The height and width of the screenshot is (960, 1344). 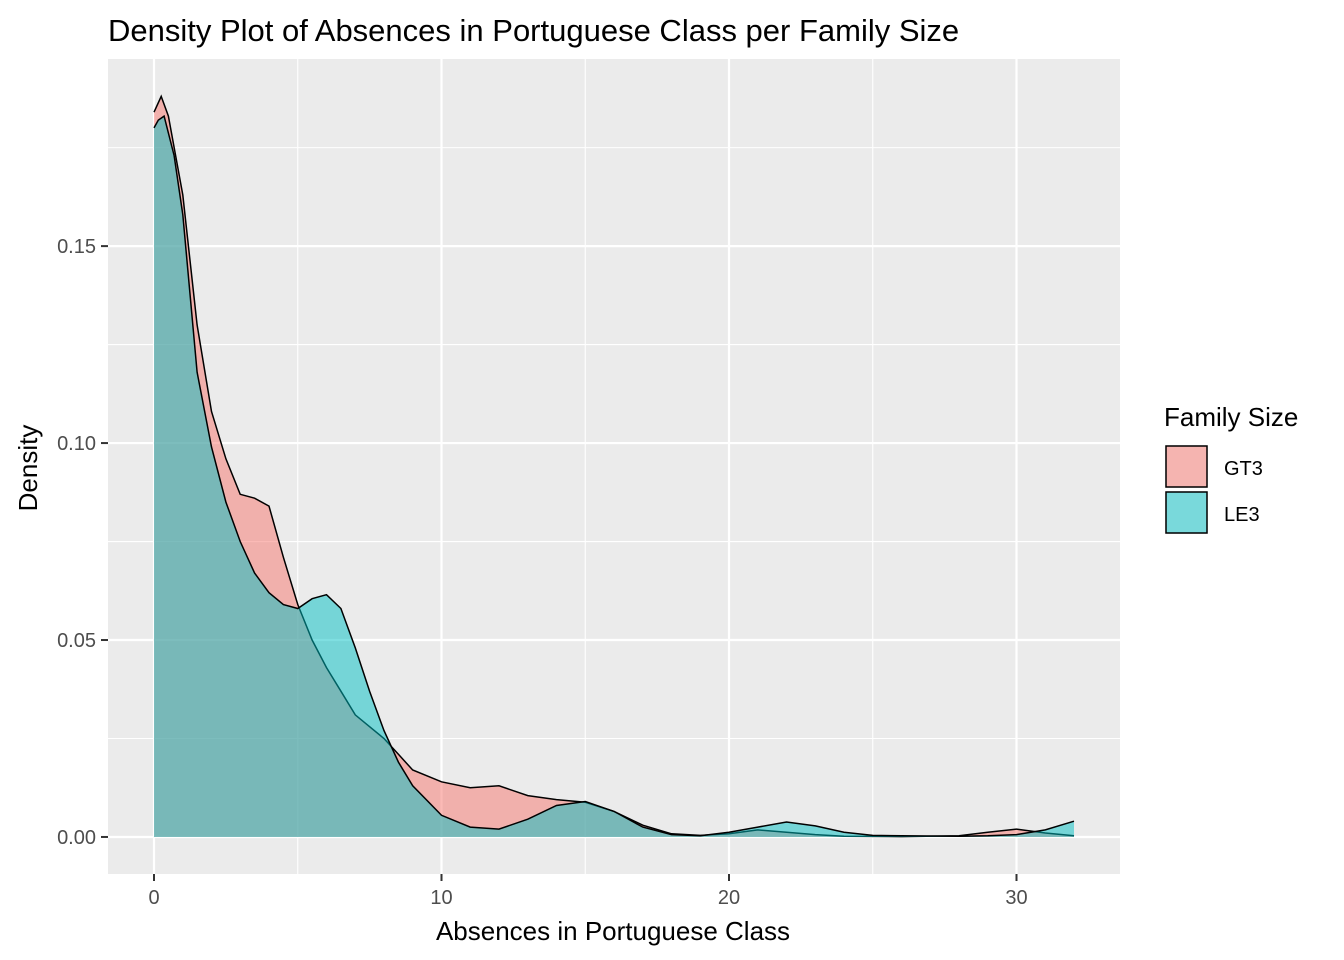 I want to click on legend-swatch-gt3, so click(x=1186, y=466).